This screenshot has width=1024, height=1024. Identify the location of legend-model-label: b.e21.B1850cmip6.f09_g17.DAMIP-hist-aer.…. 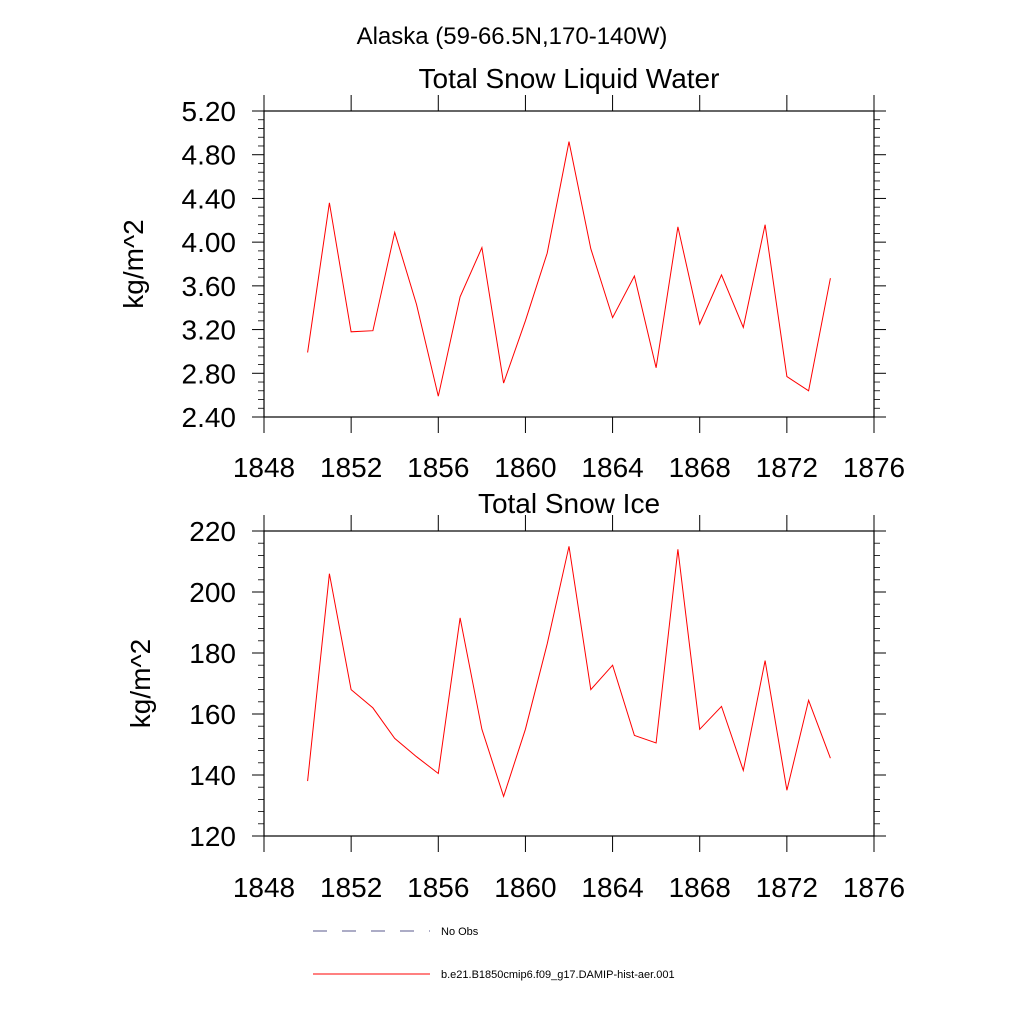
(558, 975).